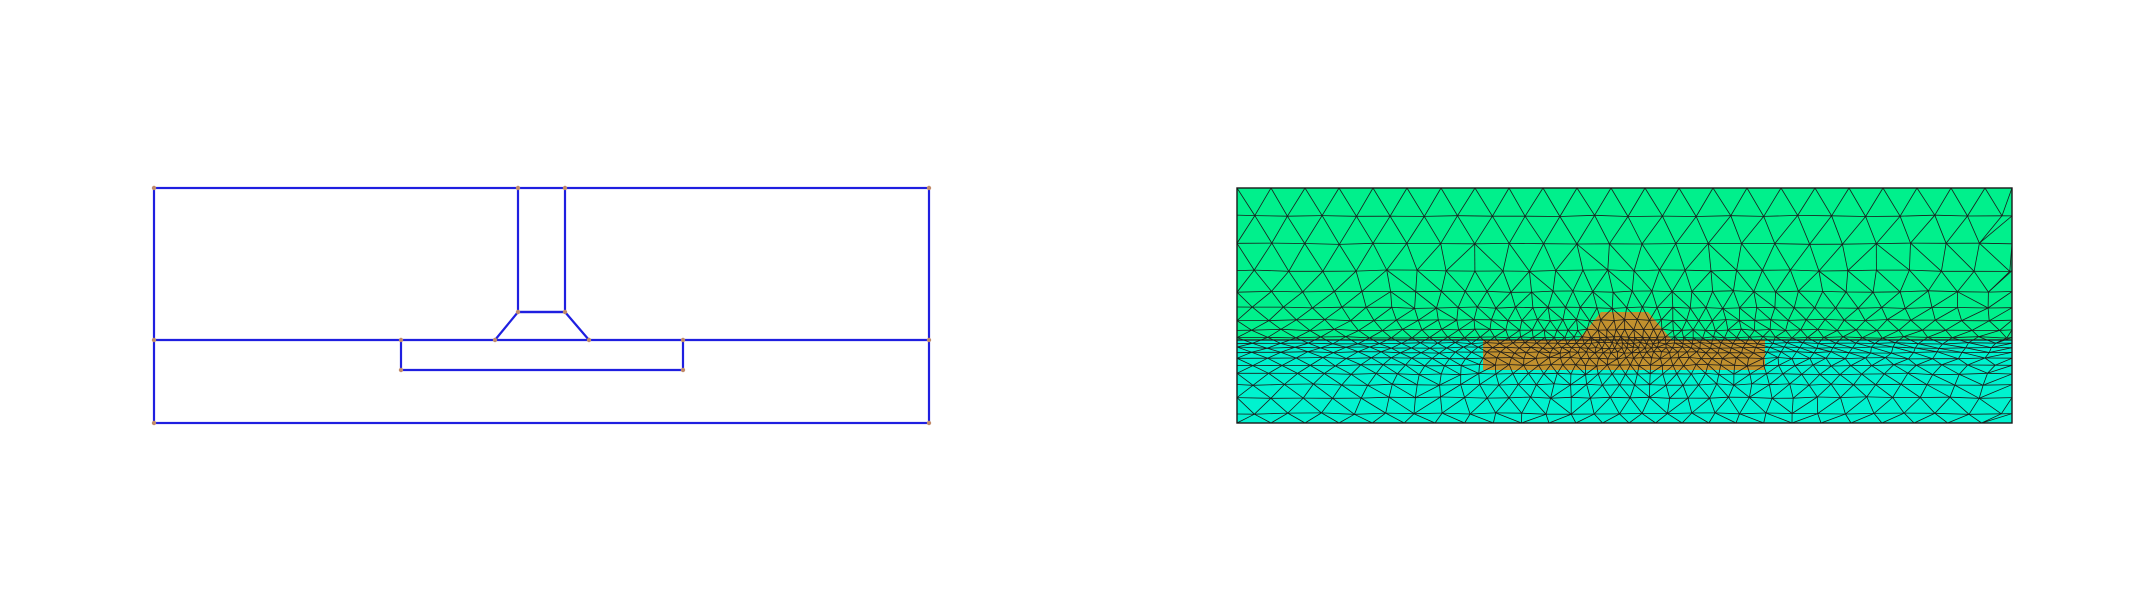 Image resolution: width=2154 pixels, height=610 pixels. I want to click on mesh-boundary, so click(1624, 305).